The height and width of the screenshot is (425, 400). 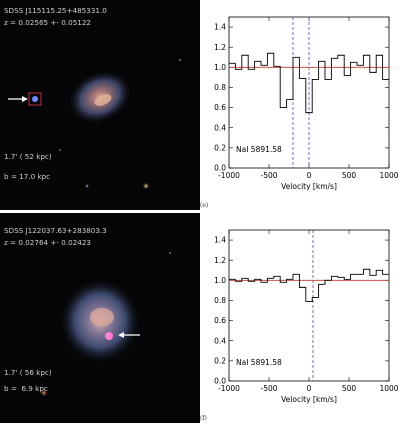 What do you see at coordinates (47, 242) in the screenshot?
I see `redshift-label: z = 0.02764 +- 0.02423` at bounding box center [47, 242].